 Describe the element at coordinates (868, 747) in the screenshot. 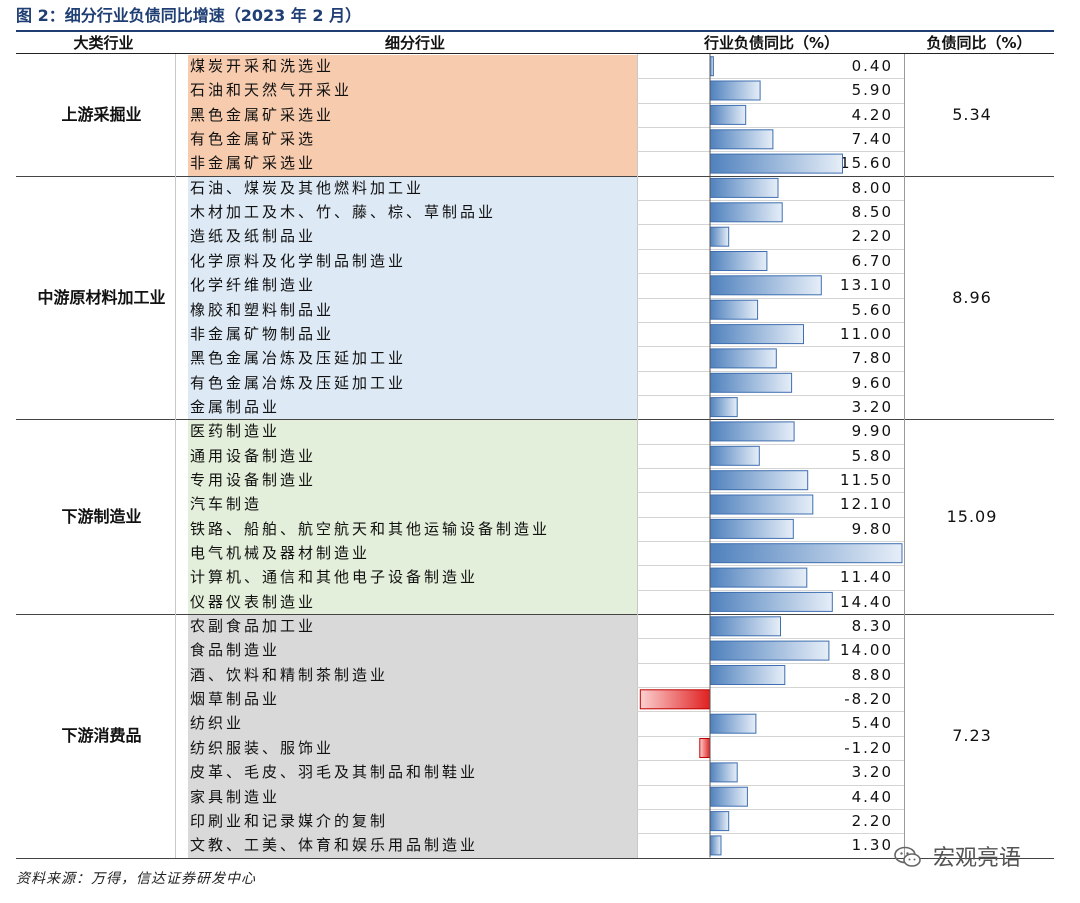

I see `bar-value-label: -1.20` at that location.